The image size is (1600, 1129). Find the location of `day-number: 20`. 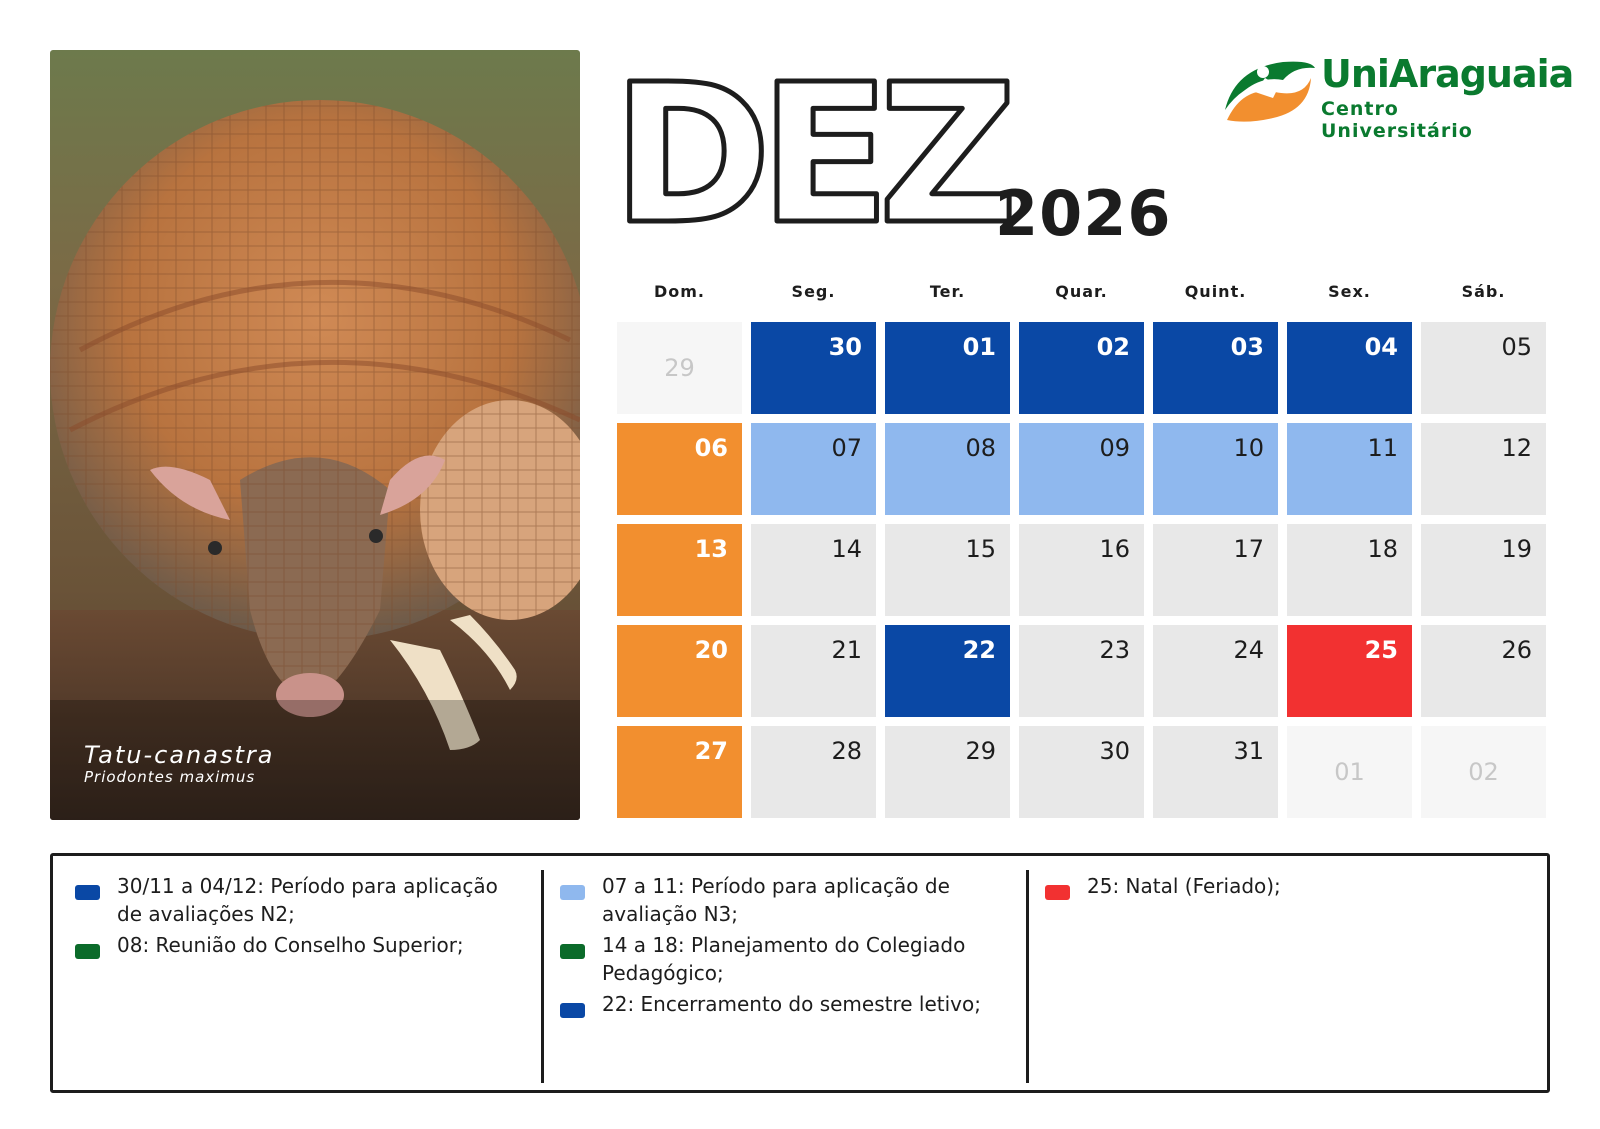

day-number: 20 is located at coordinates (711, 650).